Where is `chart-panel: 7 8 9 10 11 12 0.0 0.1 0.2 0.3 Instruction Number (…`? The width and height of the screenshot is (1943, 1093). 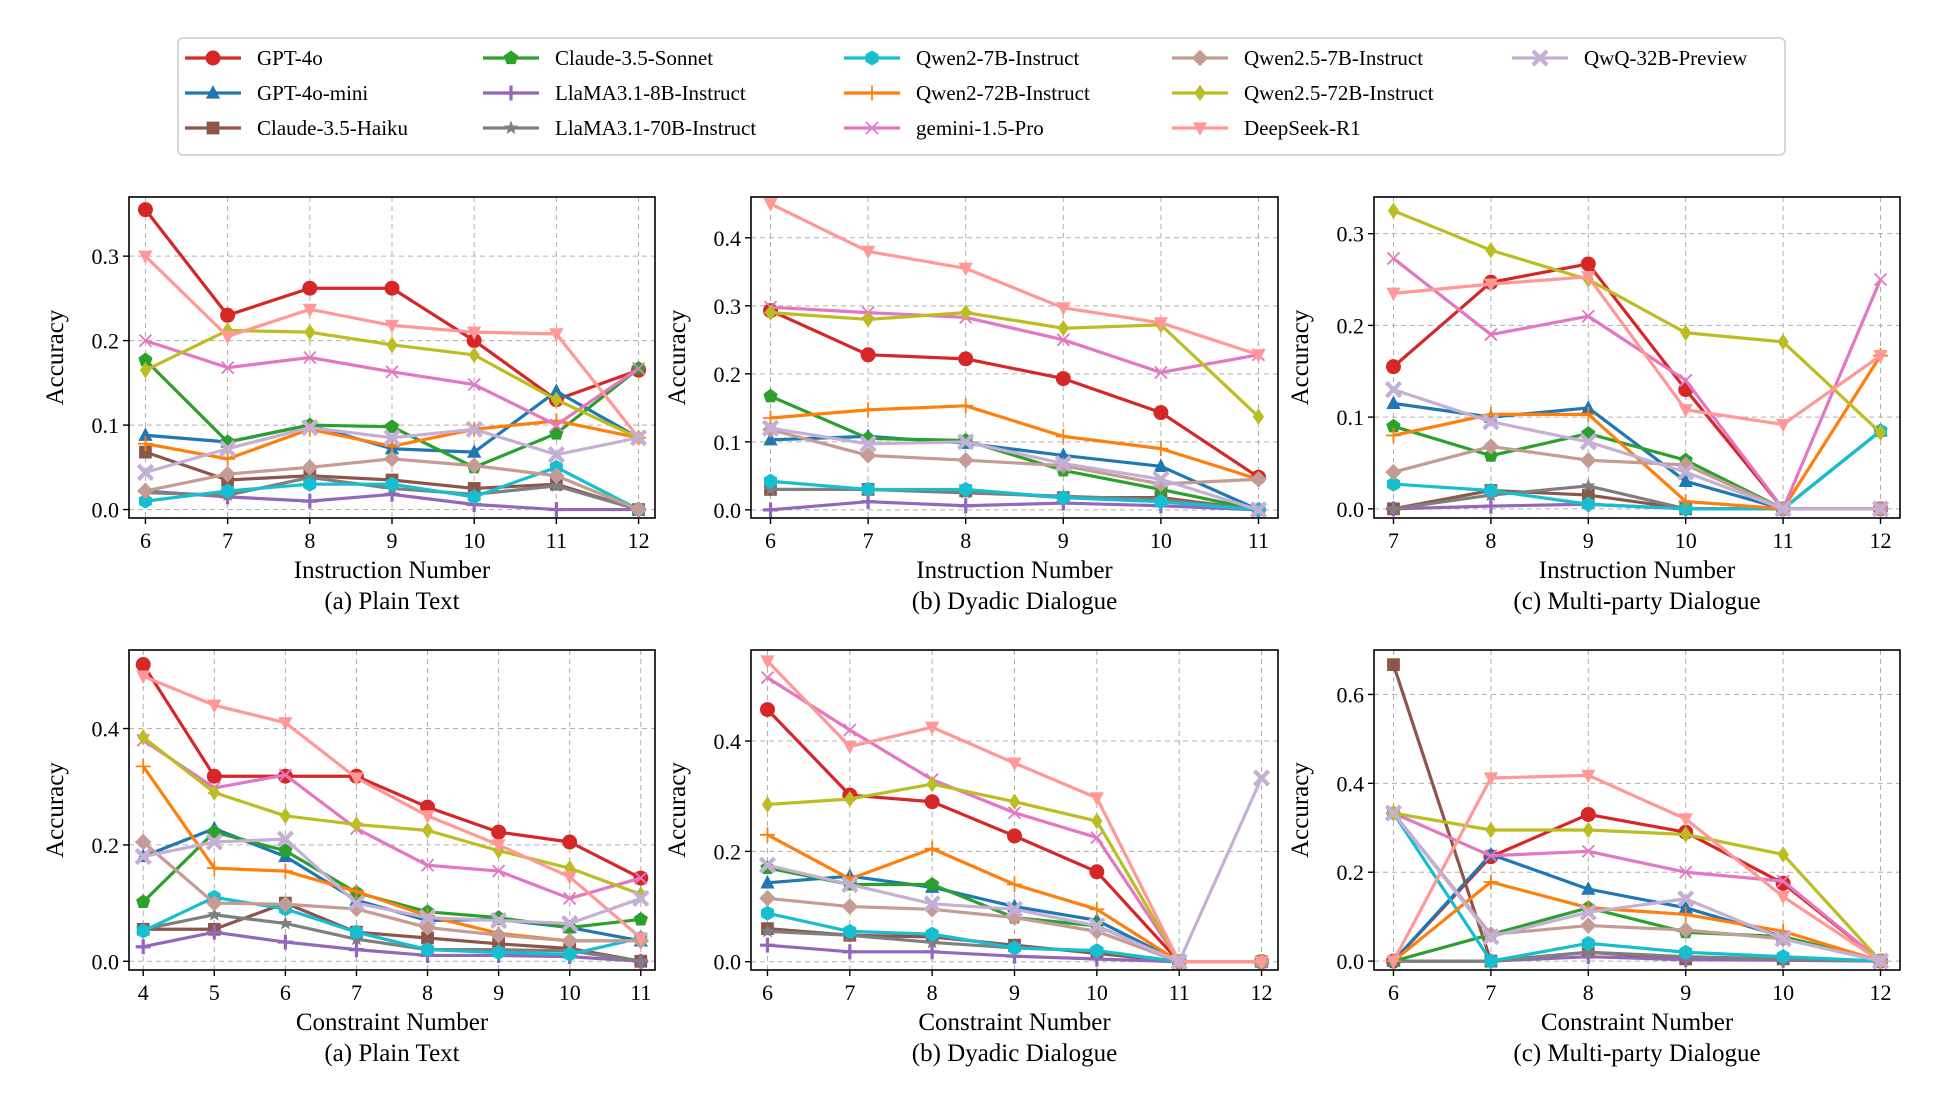
chart-panel: 7 8 9 10 11 12 0.0 0.1 0.2 0.3 Instruction Number (… is located at coordinates (1594, 405).